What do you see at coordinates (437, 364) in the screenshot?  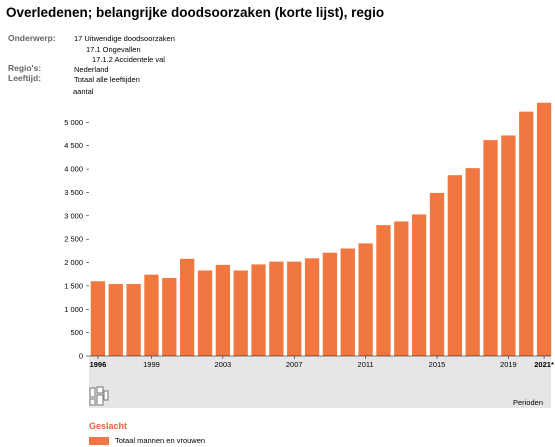 I see `x-tick-label: 2015` at bounding box center [437, 364].